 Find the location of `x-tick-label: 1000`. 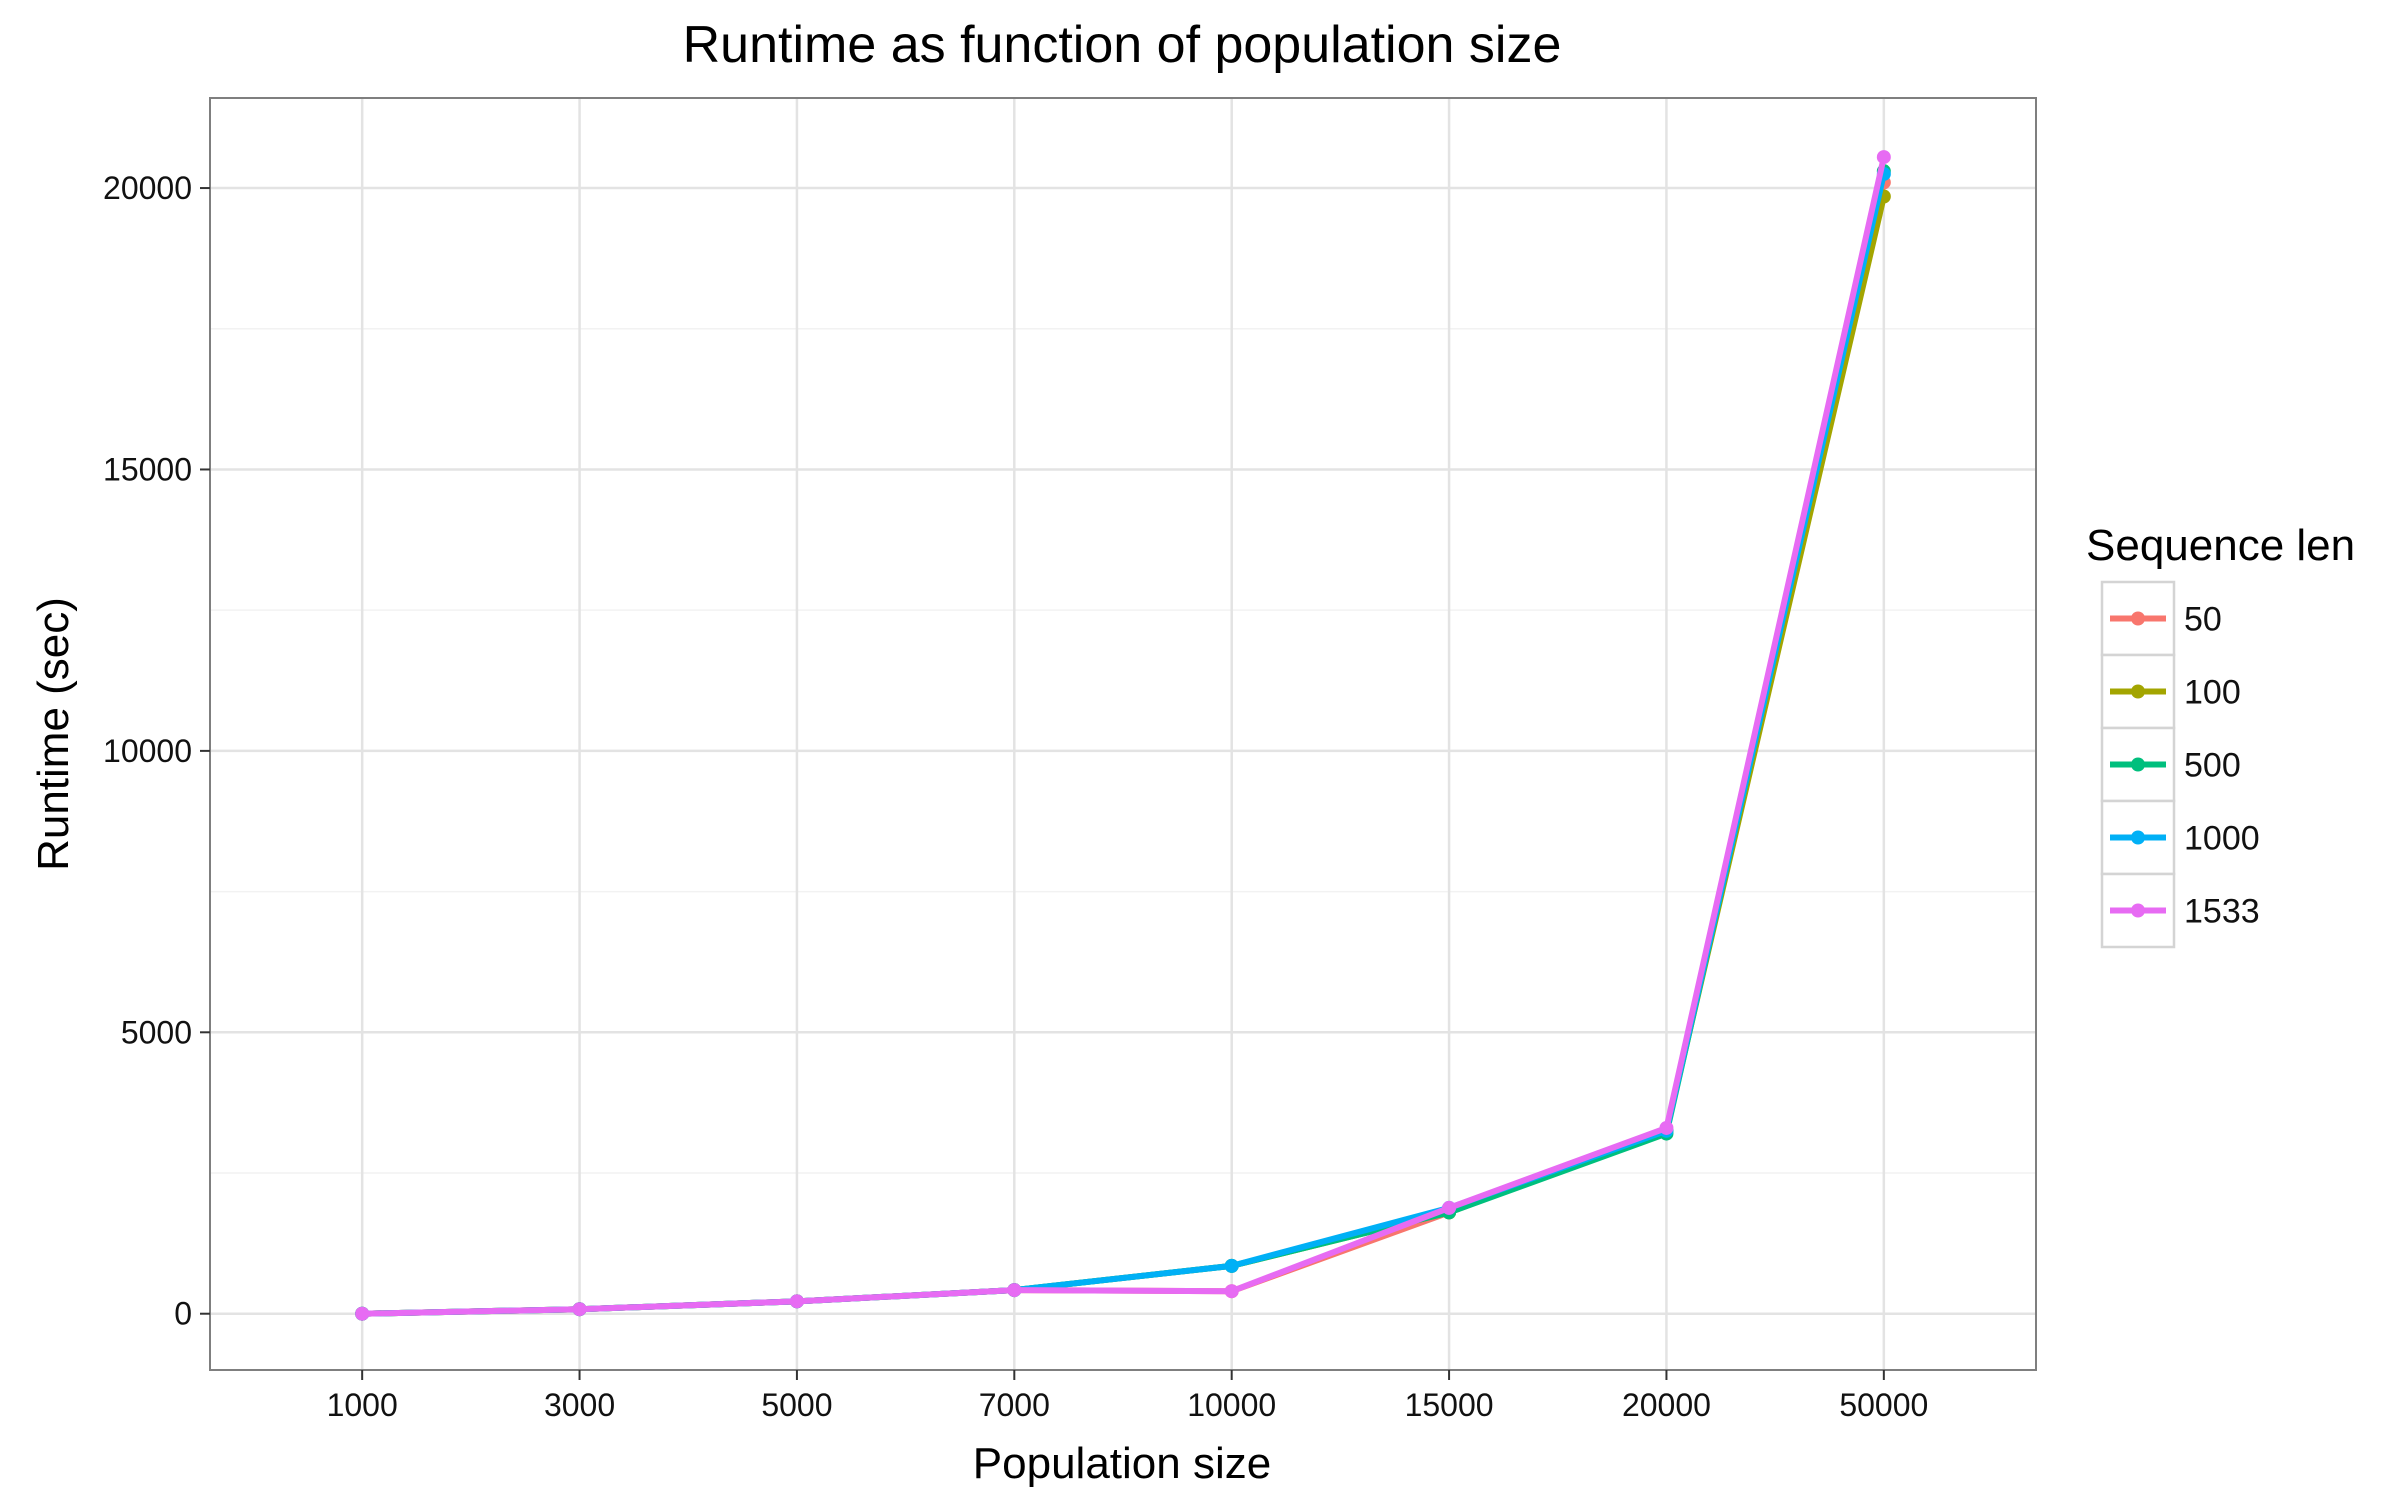

x-tick-label: 1000 is located at coordinates (362, 1405).